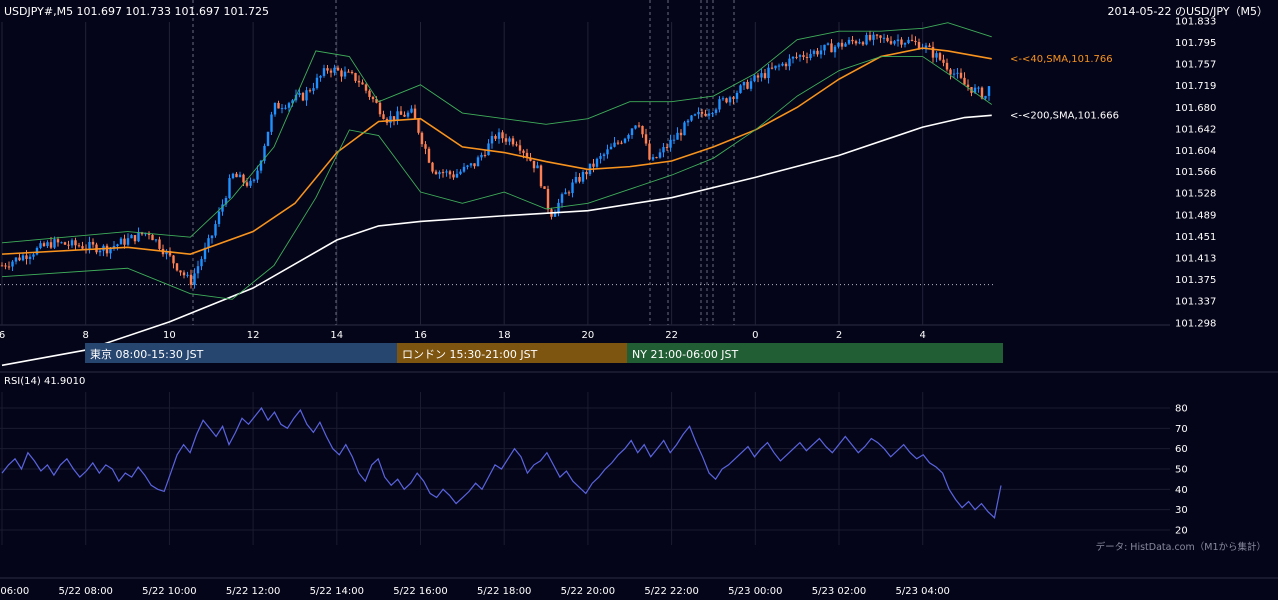  I want to click on time-tick-label: 5/22 12:00, so click(253, 591).